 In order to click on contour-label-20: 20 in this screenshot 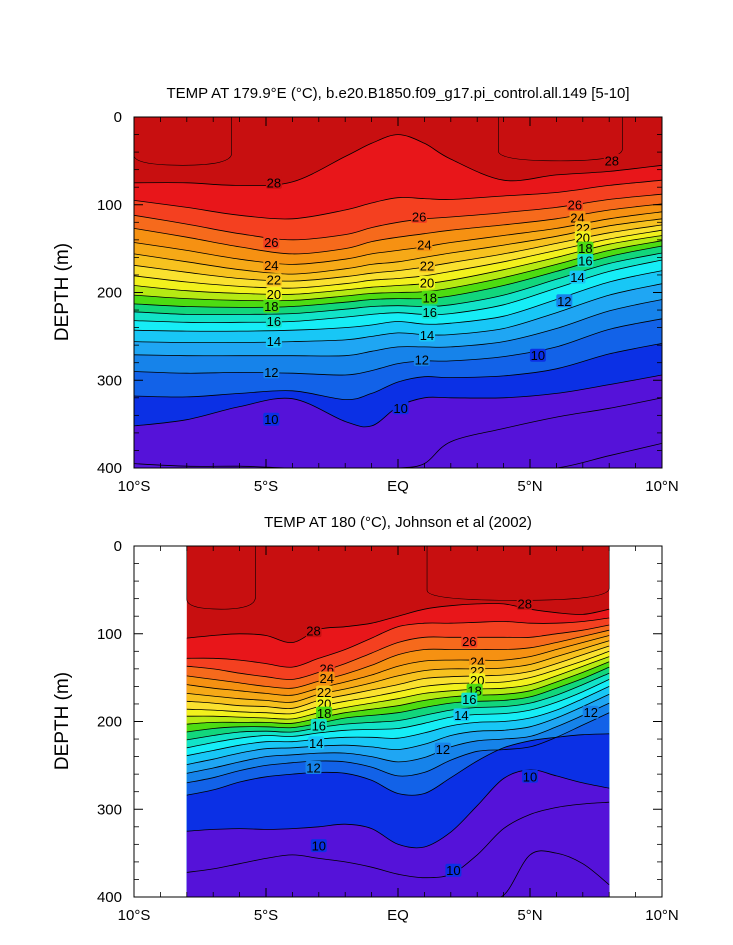, I will do `click(427, 282)`.